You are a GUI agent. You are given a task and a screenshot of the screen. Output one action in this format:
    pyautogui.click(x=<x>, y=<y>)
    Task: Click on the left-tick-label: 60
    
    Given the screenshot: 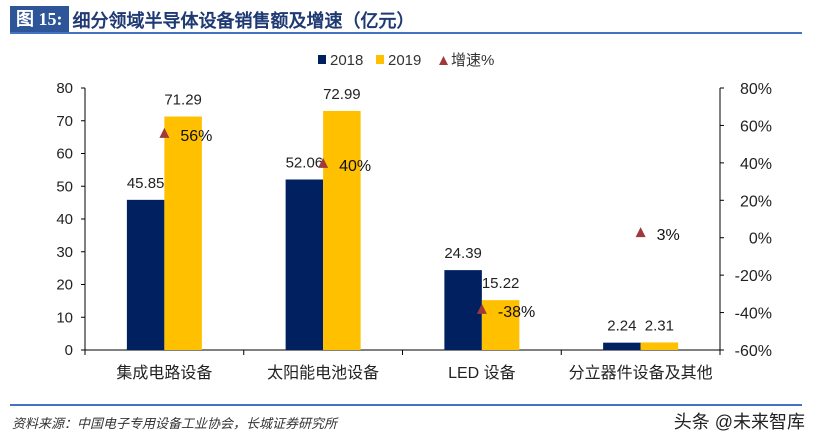 What is the action you would take?
    pyautogui.click(x=64, y=154)
    